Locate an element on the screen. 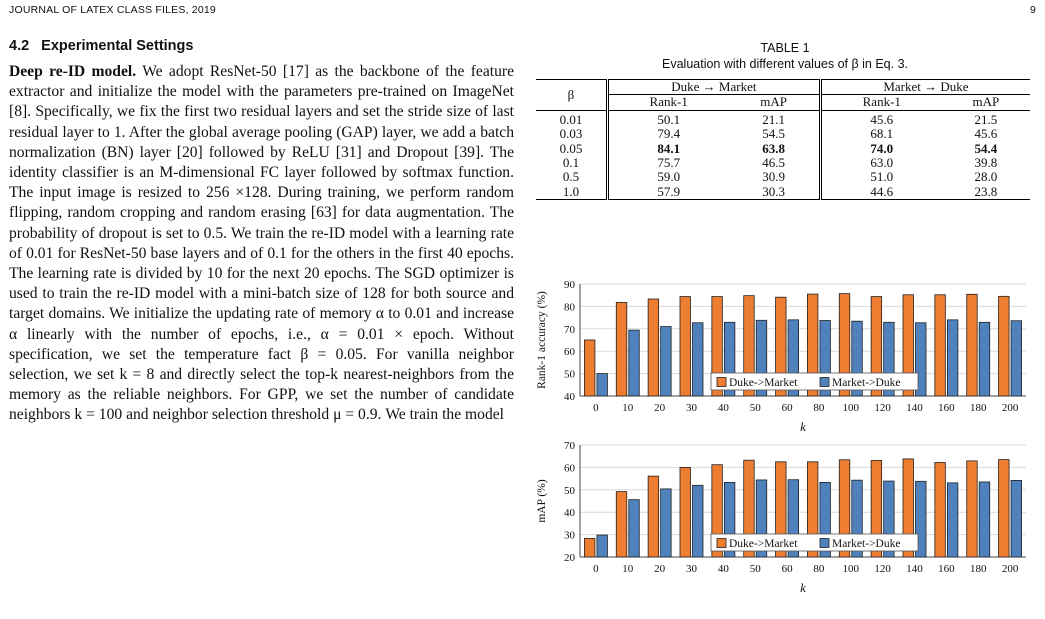 Image resolution: width=1045 pixels, height=619 pixels. beta-header: β is located at coordinates (572, 95).